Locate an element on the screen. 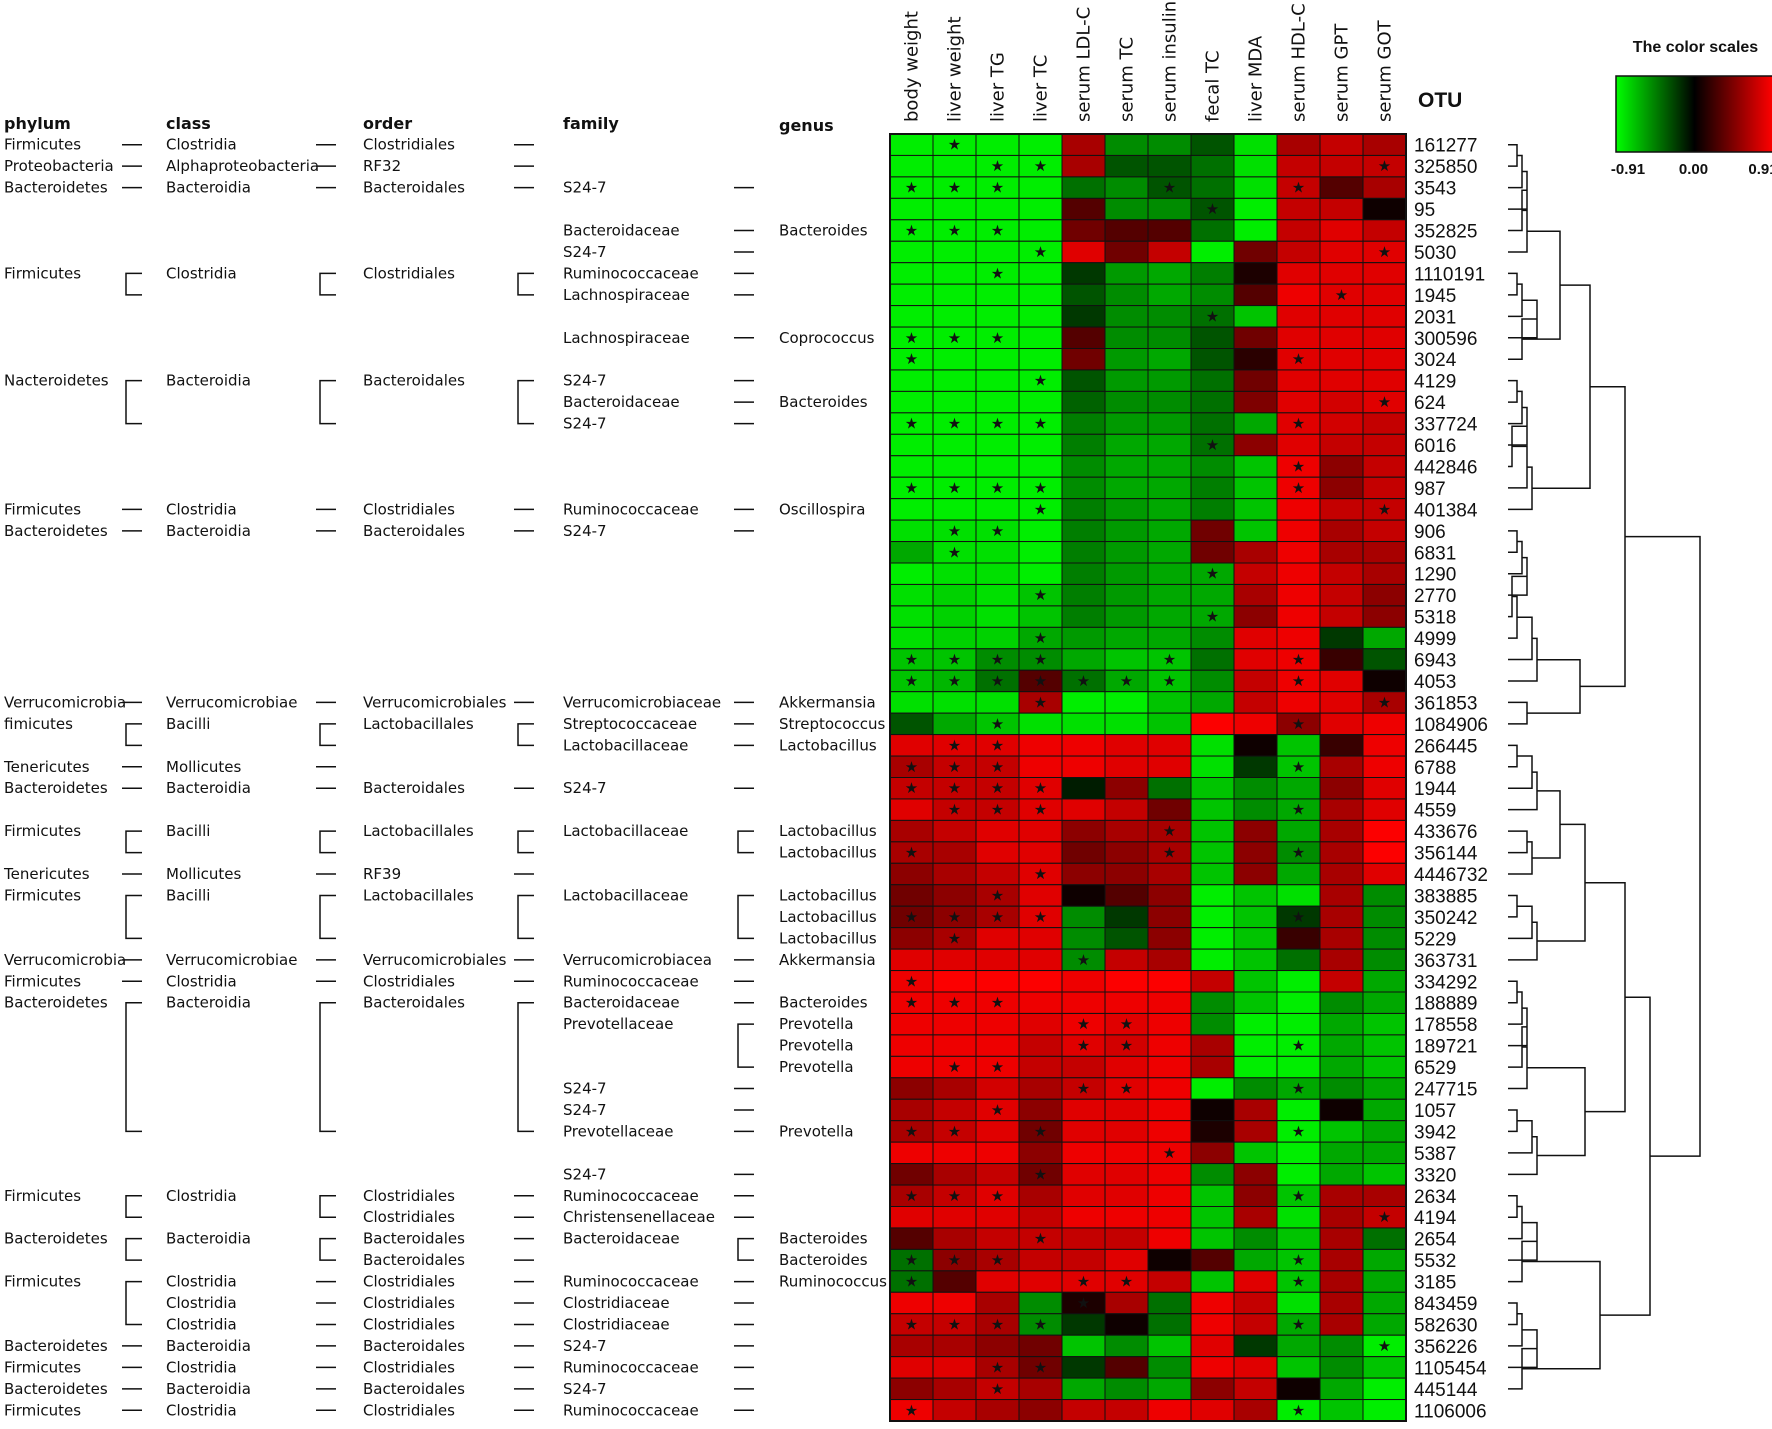 Image resolution: width=1772 pixels, height=1429 pixels. otu-label: 1057 is located at coordinates (1435, 1111).